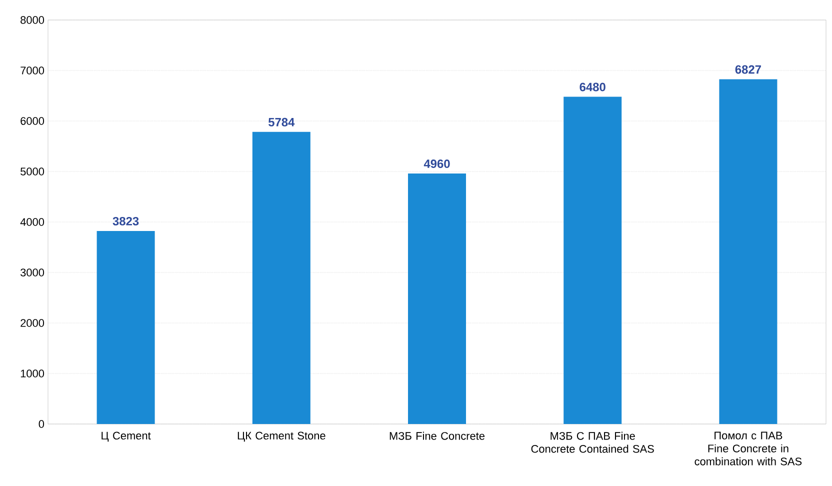 Image resolution: width=832 pixels, height=486 pixels. Describe the element at coordinates (32, 20) in the screenshot. I see `y-tick-label: 8000` at that location.